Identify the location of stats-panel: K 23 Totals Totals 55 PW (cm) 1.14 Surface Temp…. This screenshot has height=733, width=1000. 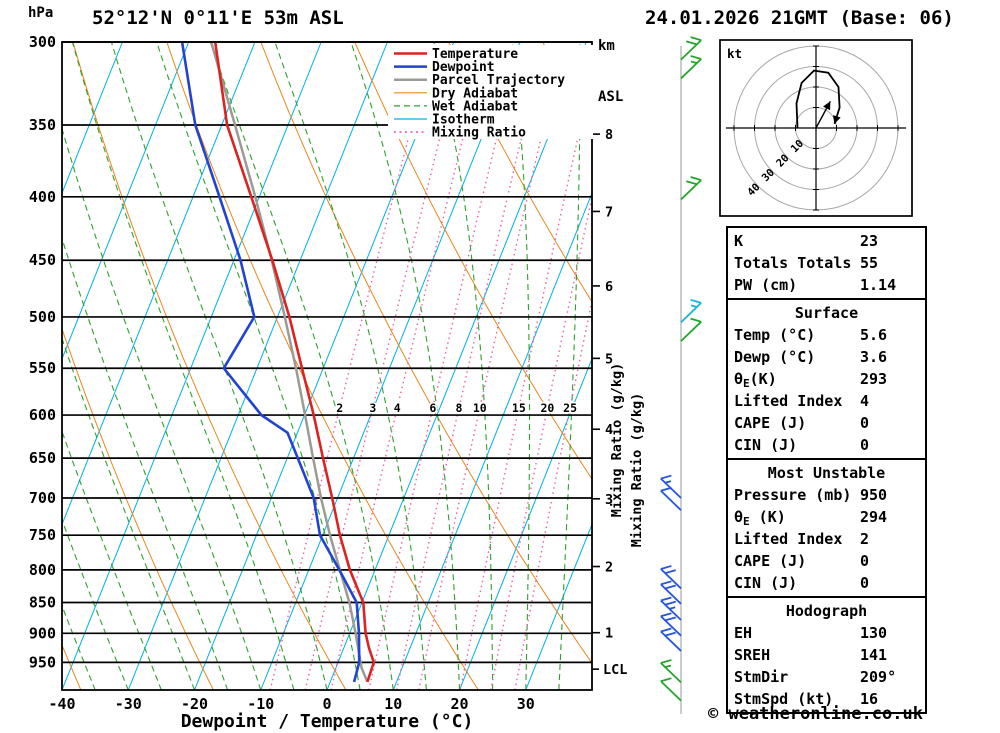
(826, 470).